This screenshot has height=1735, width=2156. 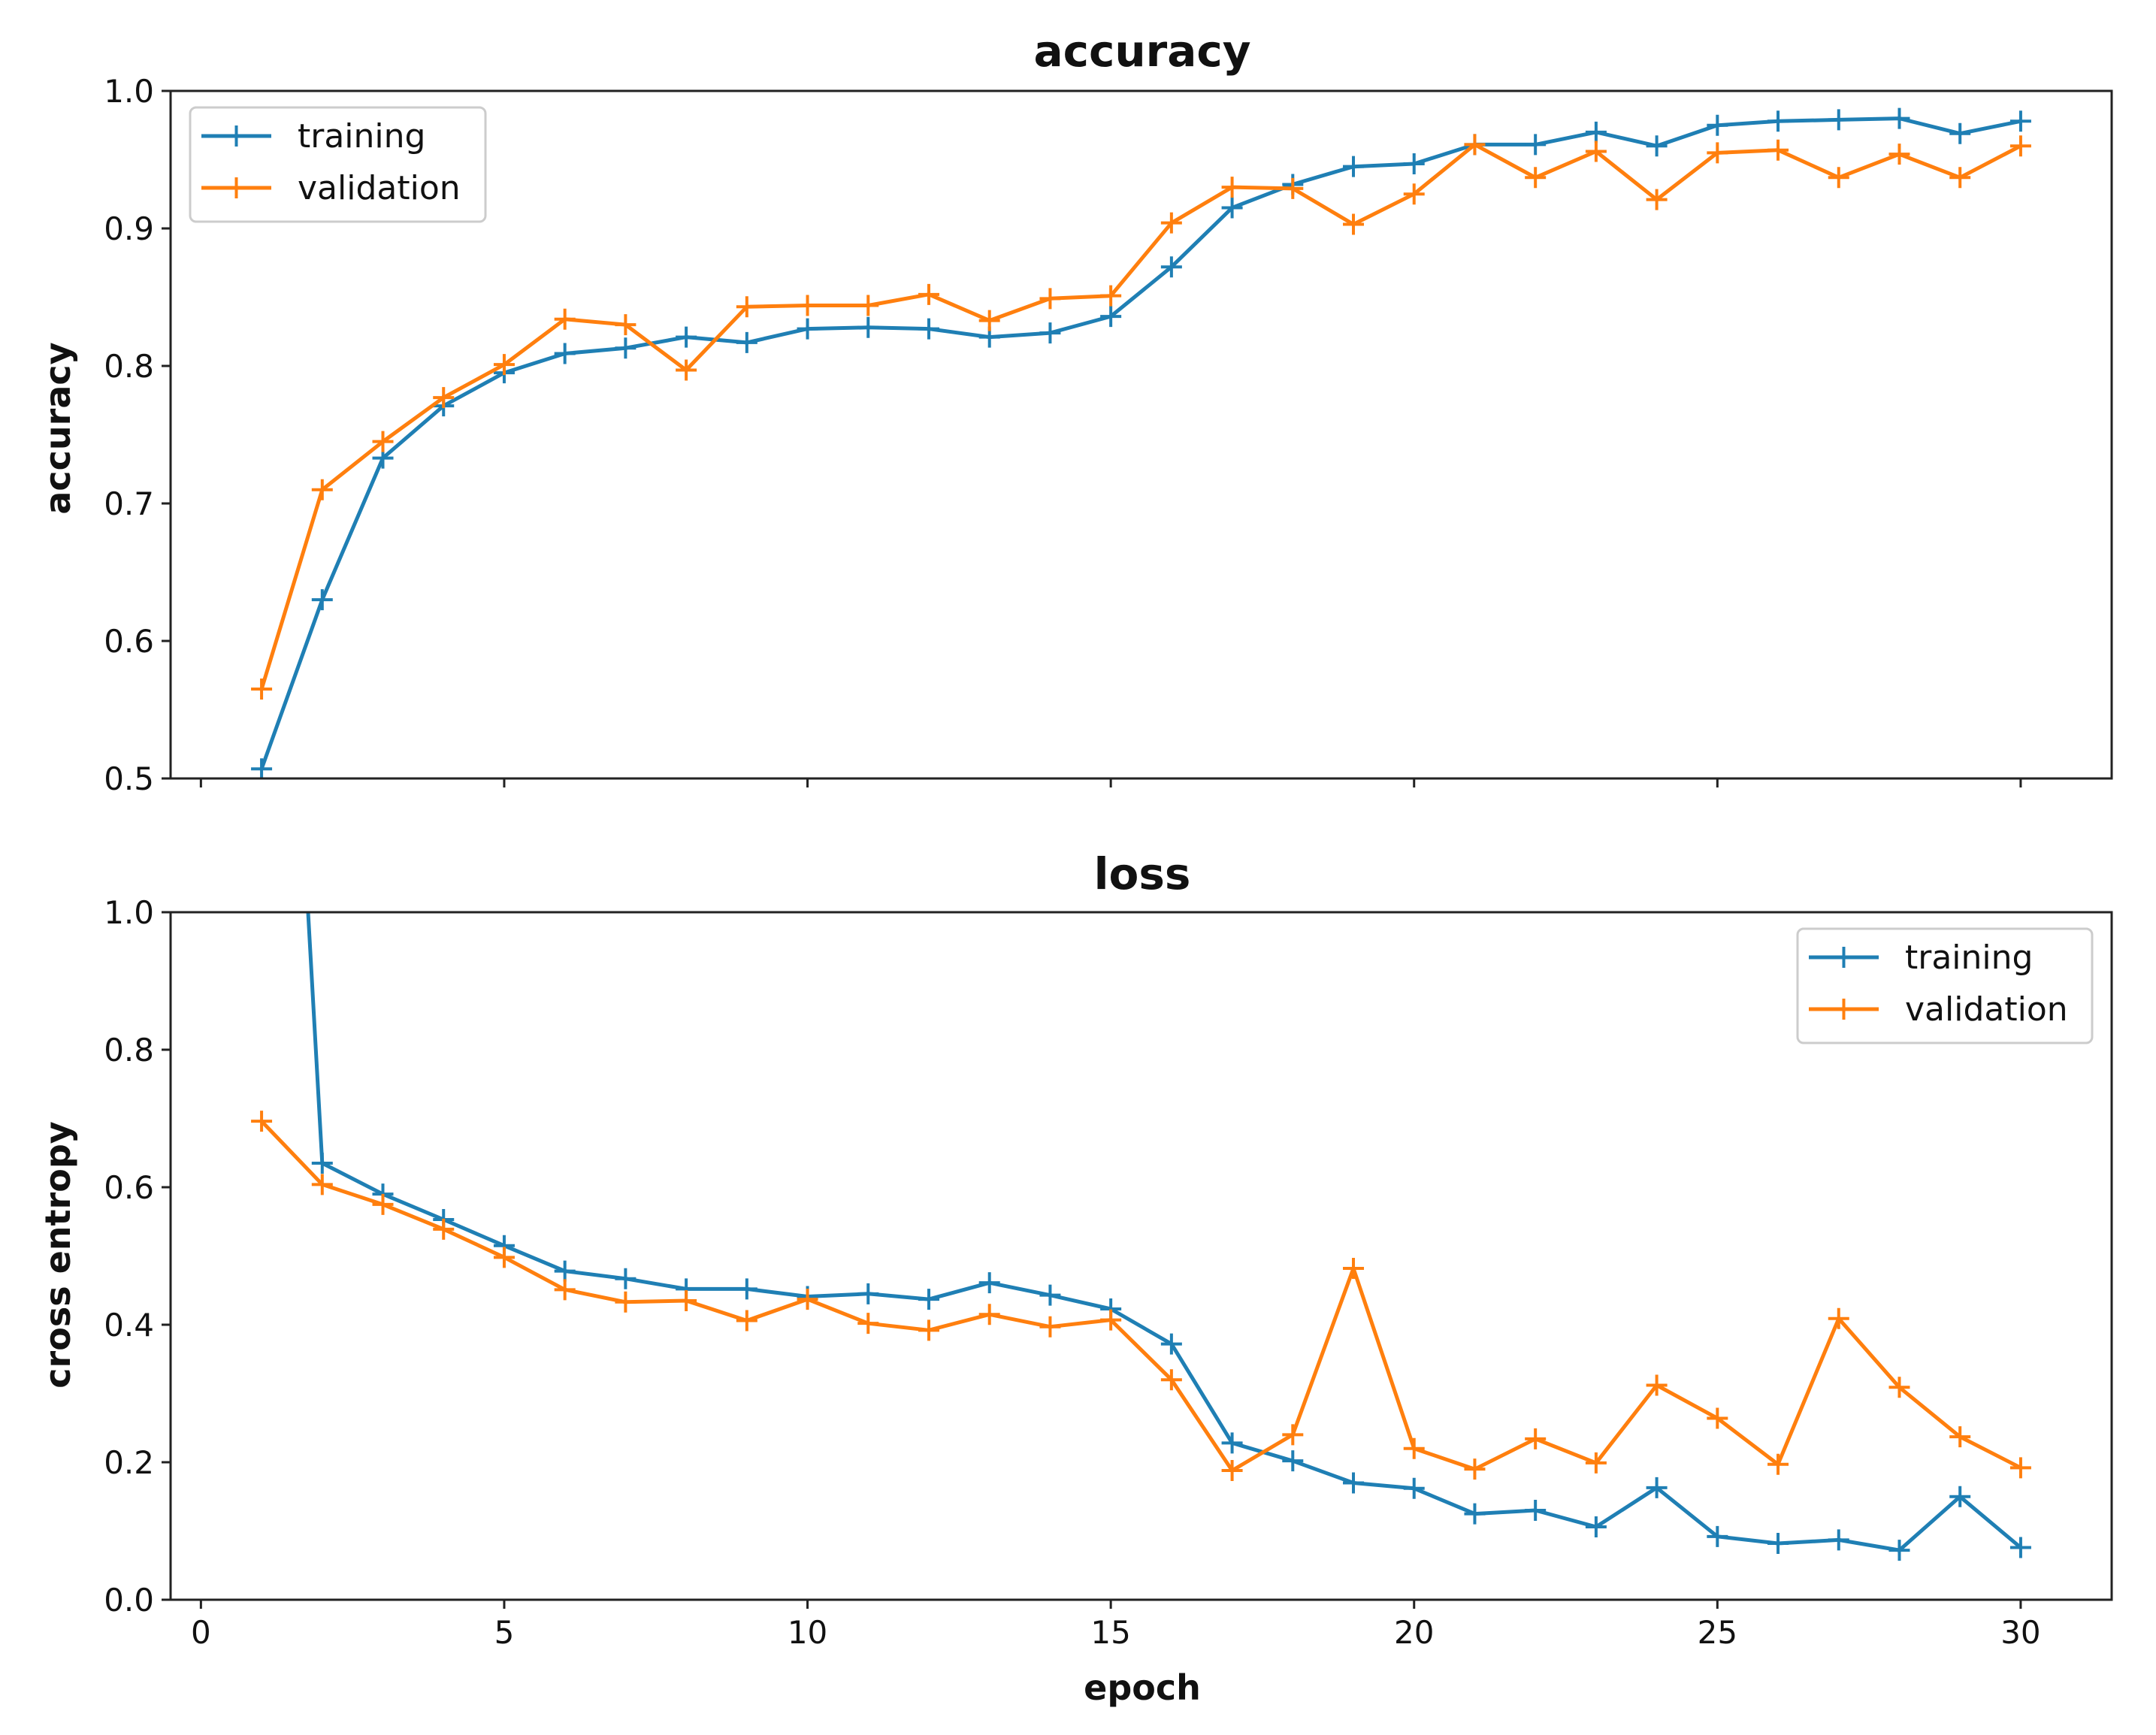 What do you see at coordinates (201, 1632) in the screenshot?
I see `loss-x-tick-label: 0` at bounding box center [201, 1632].